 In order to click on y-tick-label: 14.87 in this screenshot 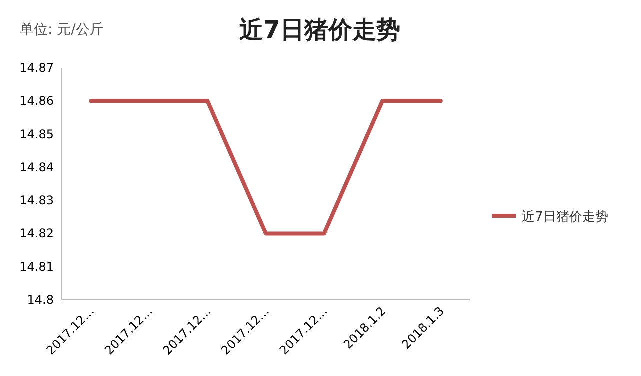, I will do `click(37, 68)`.